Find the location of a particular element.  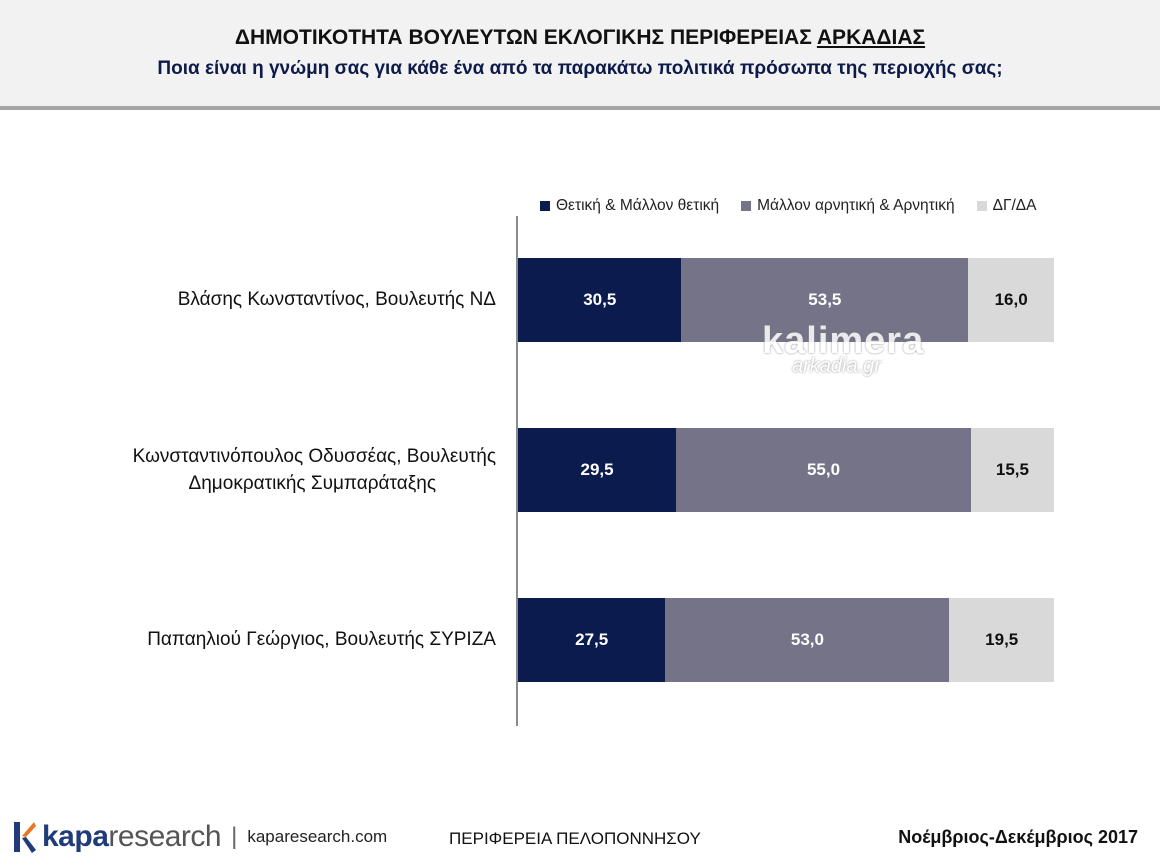

data-label: 29,5 is located at coordinates (597, 469).